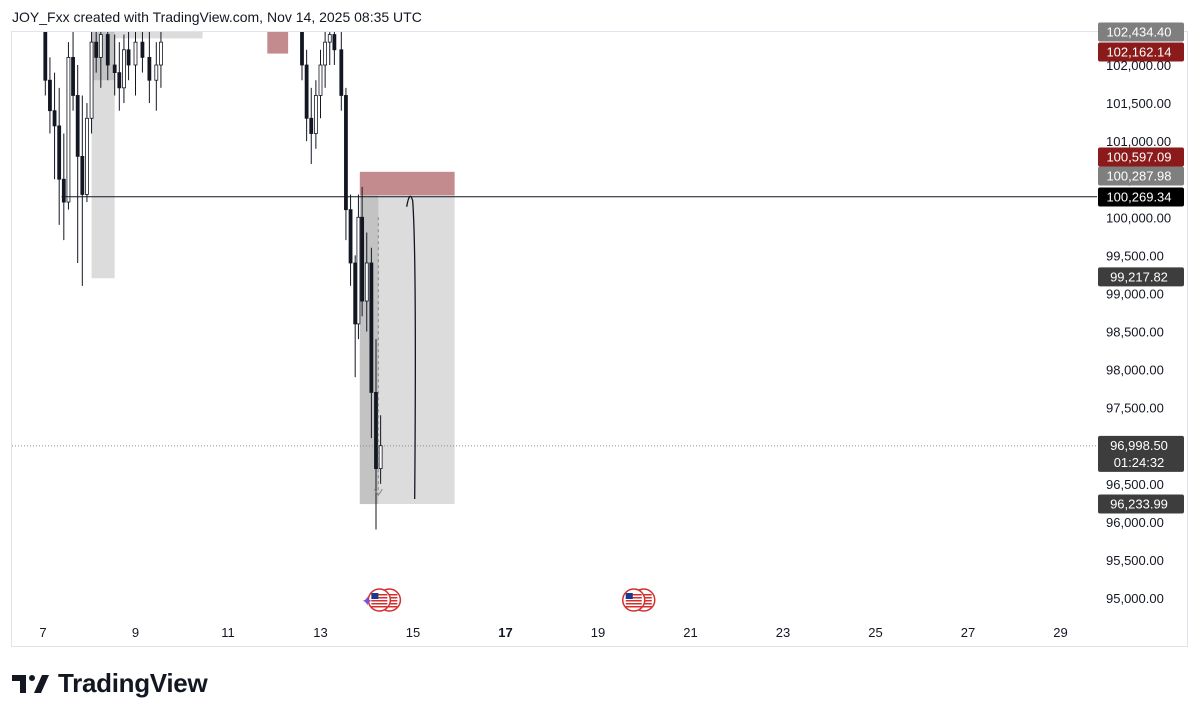  Describe the element at coordinates (875, 632) in the screenshot. I see `x-tick-label: 25` at that location.